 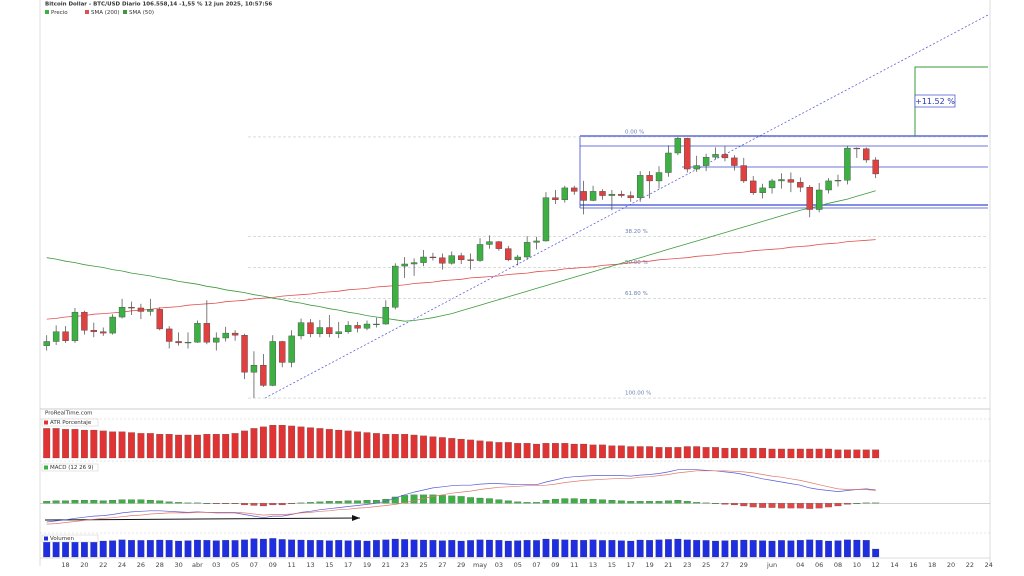 I want to click on fib-label: 38.20 %, so click(x=636, y=232).